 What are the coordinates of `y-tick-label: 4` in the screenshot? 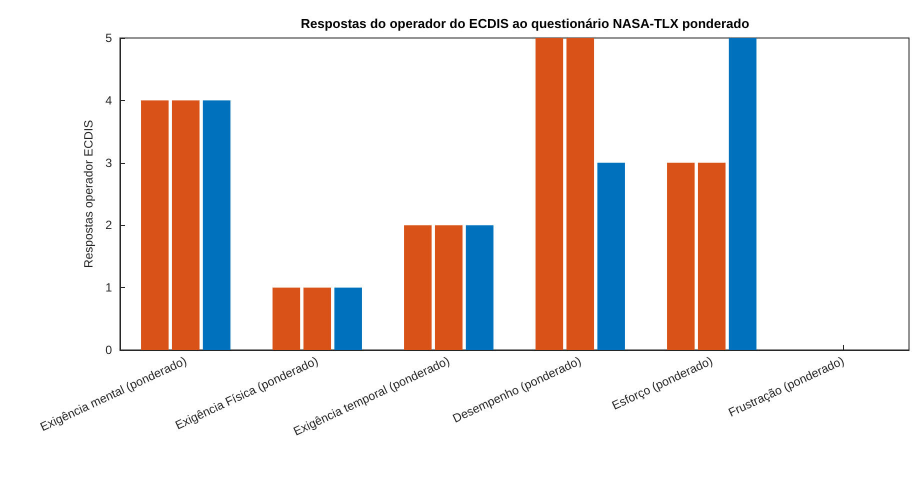 It's located at (108, 100).